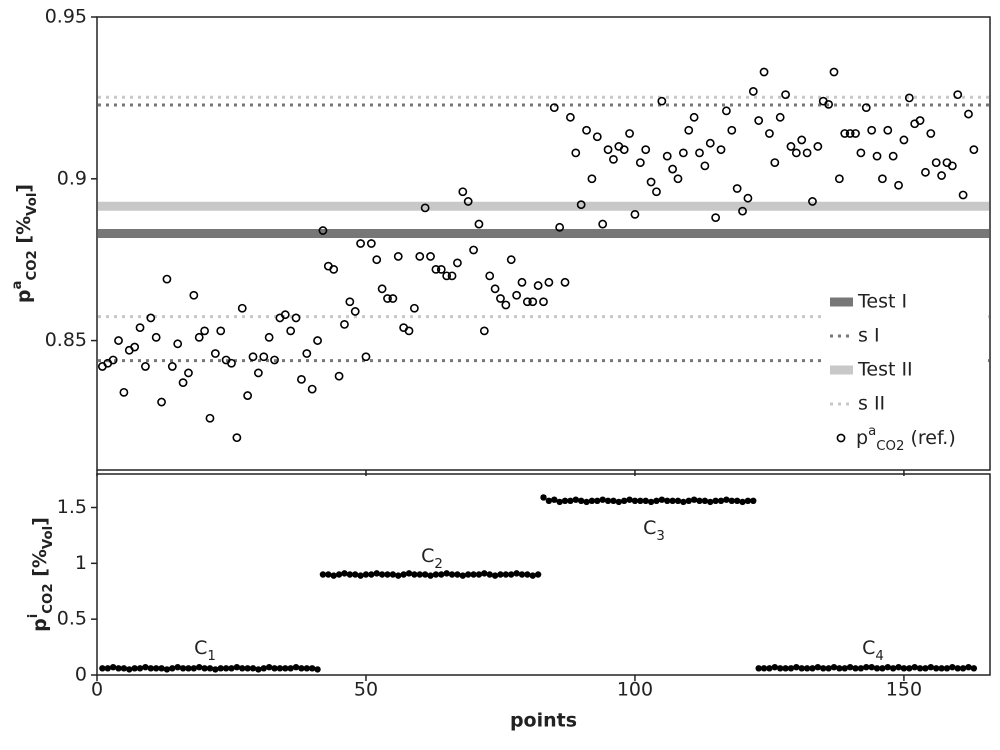  Describe the element at coordinates (869, 336) in the screenshot. I see `legend-label: s I` at that location.